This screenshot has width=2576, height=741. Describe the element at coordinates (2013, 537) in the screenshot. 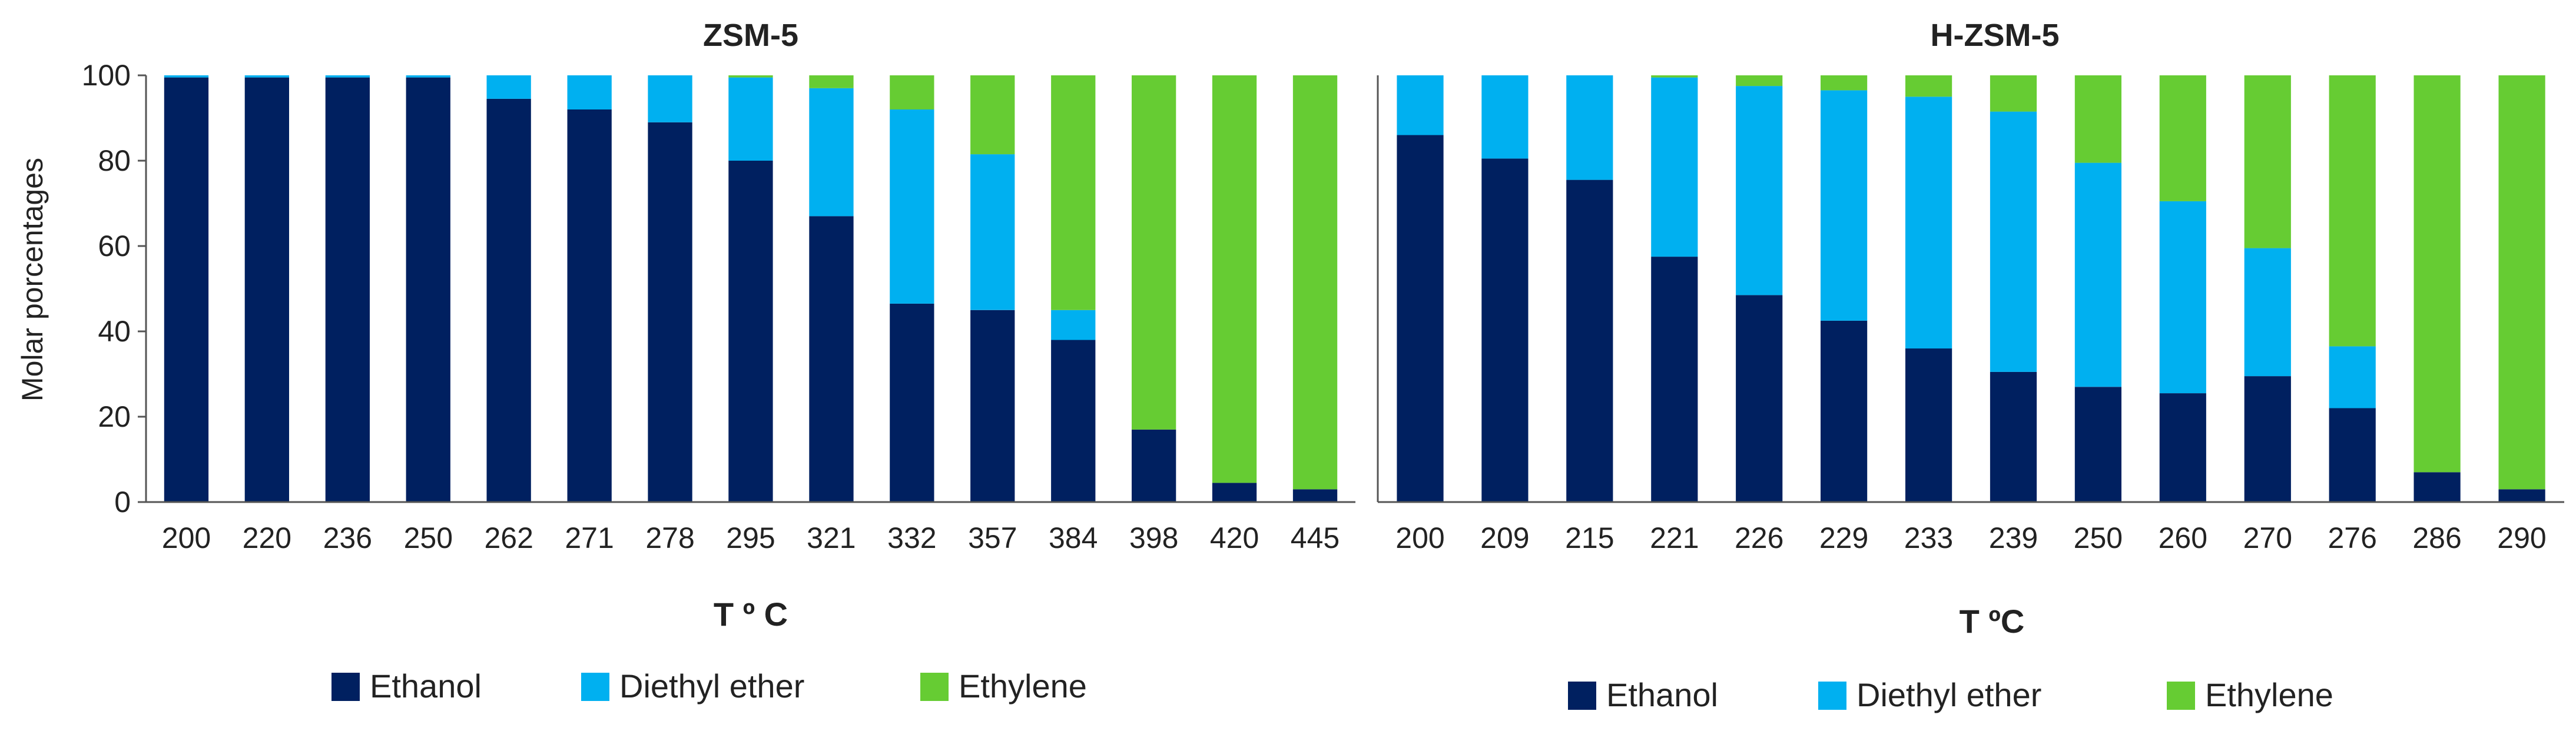

I see `x-tick-label: 239` at that location.